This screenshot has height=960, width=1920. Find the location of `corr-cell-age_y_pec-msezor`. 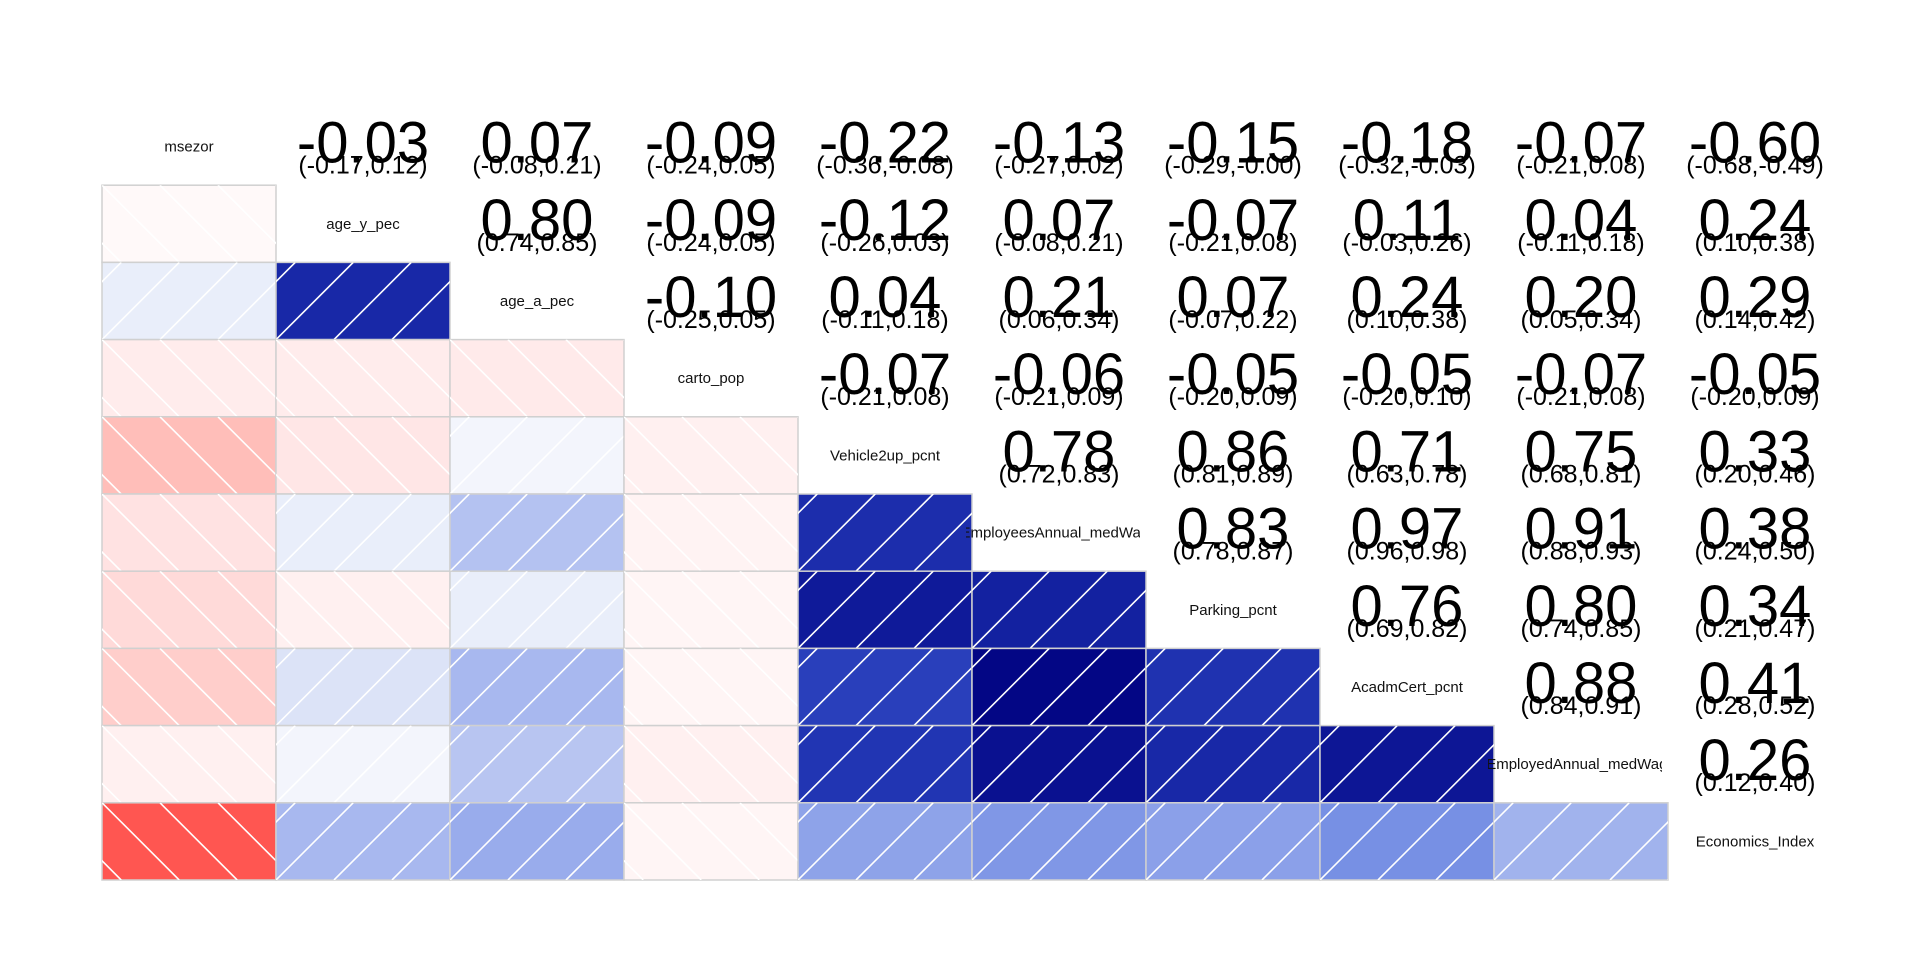

corr-cell-age_y_pec-msezor is located at coordinates (189, 224).